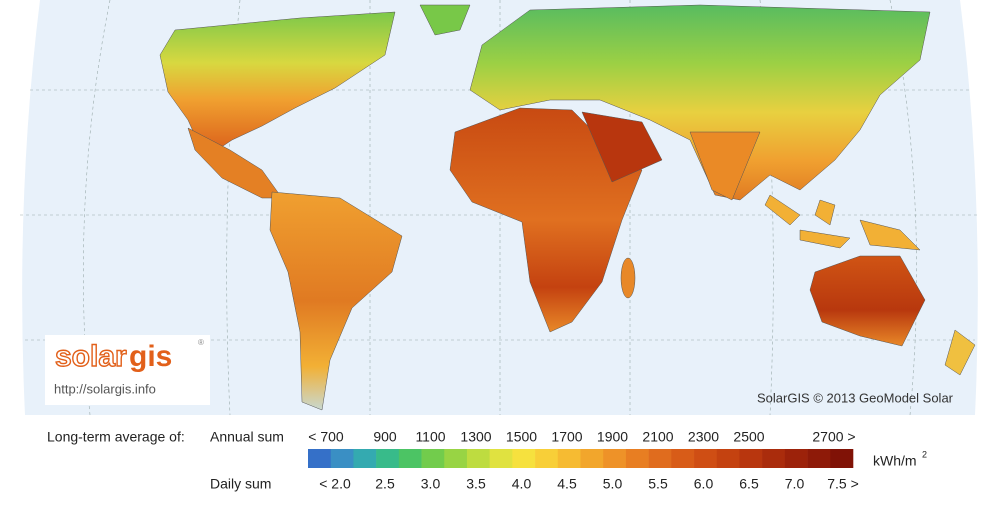 Image resolution: width=1000 pixels, height=505 pixels. Describe the element at coordinates (833, 437) in the screenshot. I see `annual-tick: 2700 >` at that location.